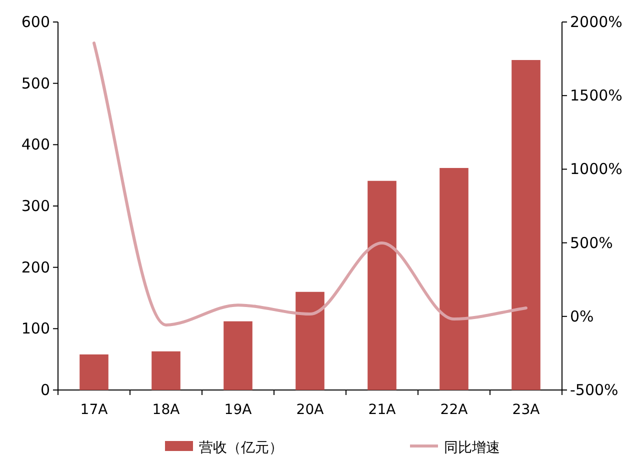 Image resolution: width=636 pixels, height=464 pixels. I want to click on x-tick-label: 18A, so click(166, 410).